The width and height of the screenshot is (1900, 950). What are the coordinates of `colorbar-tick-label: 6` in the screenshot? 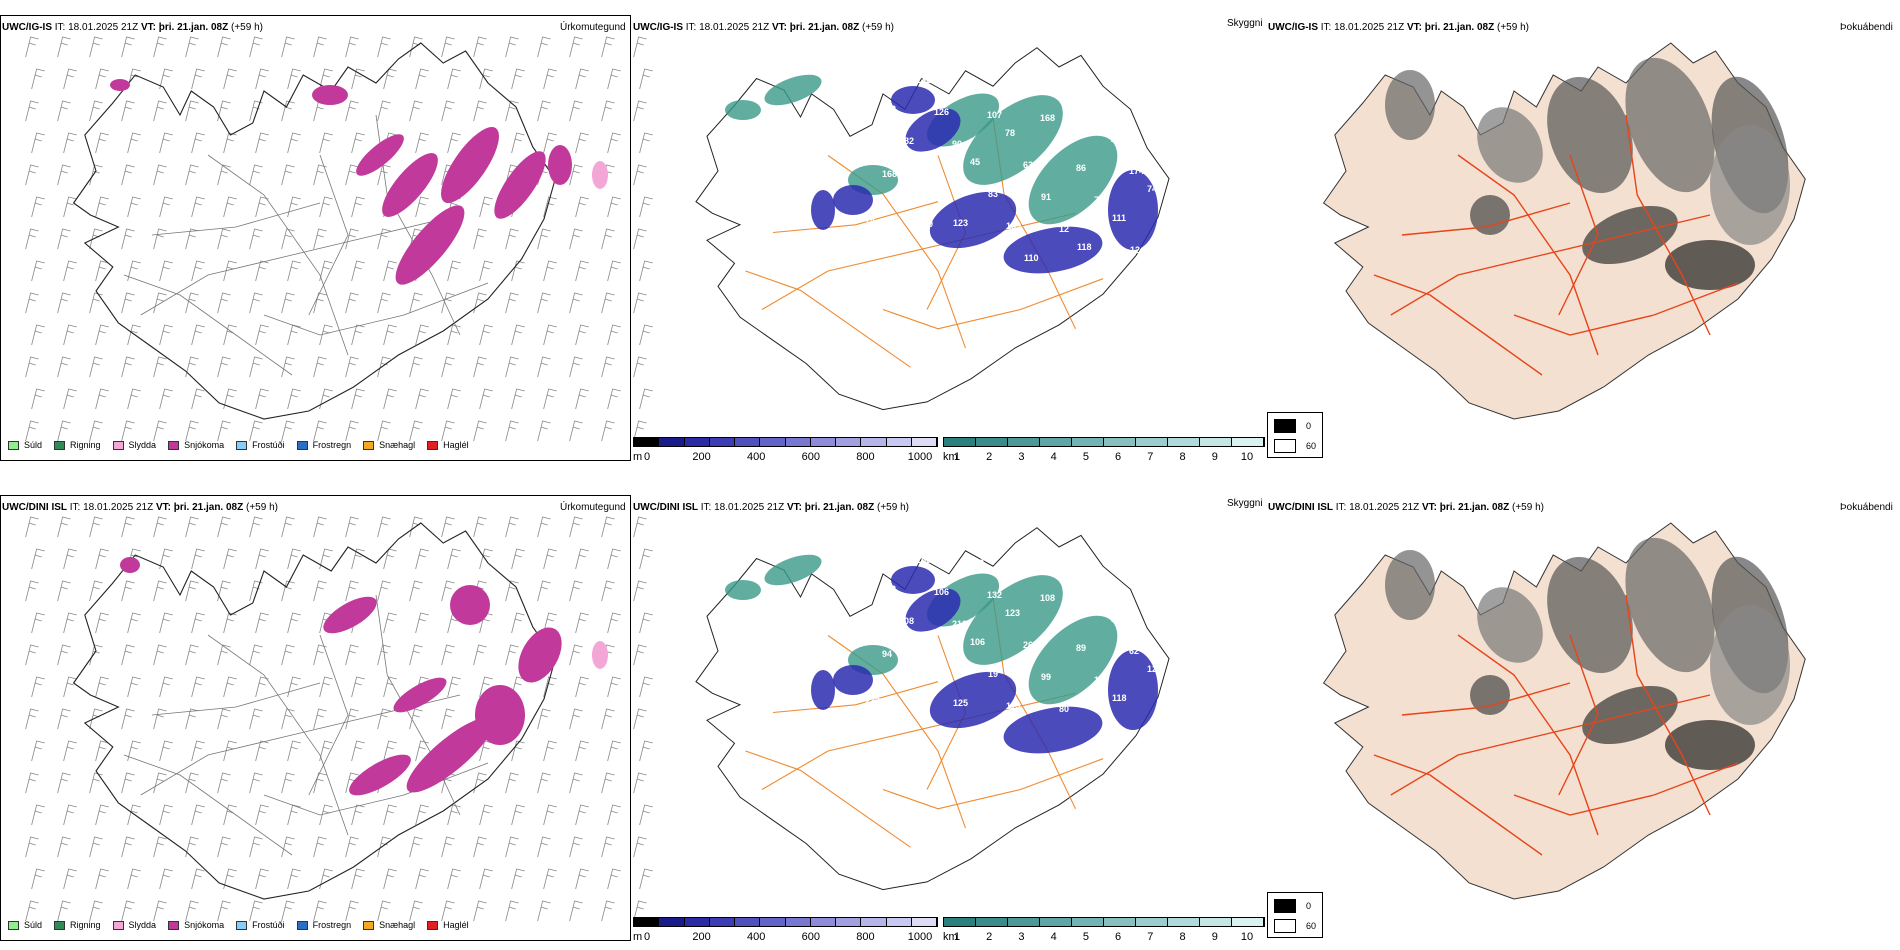 It's located at (1118, 457).